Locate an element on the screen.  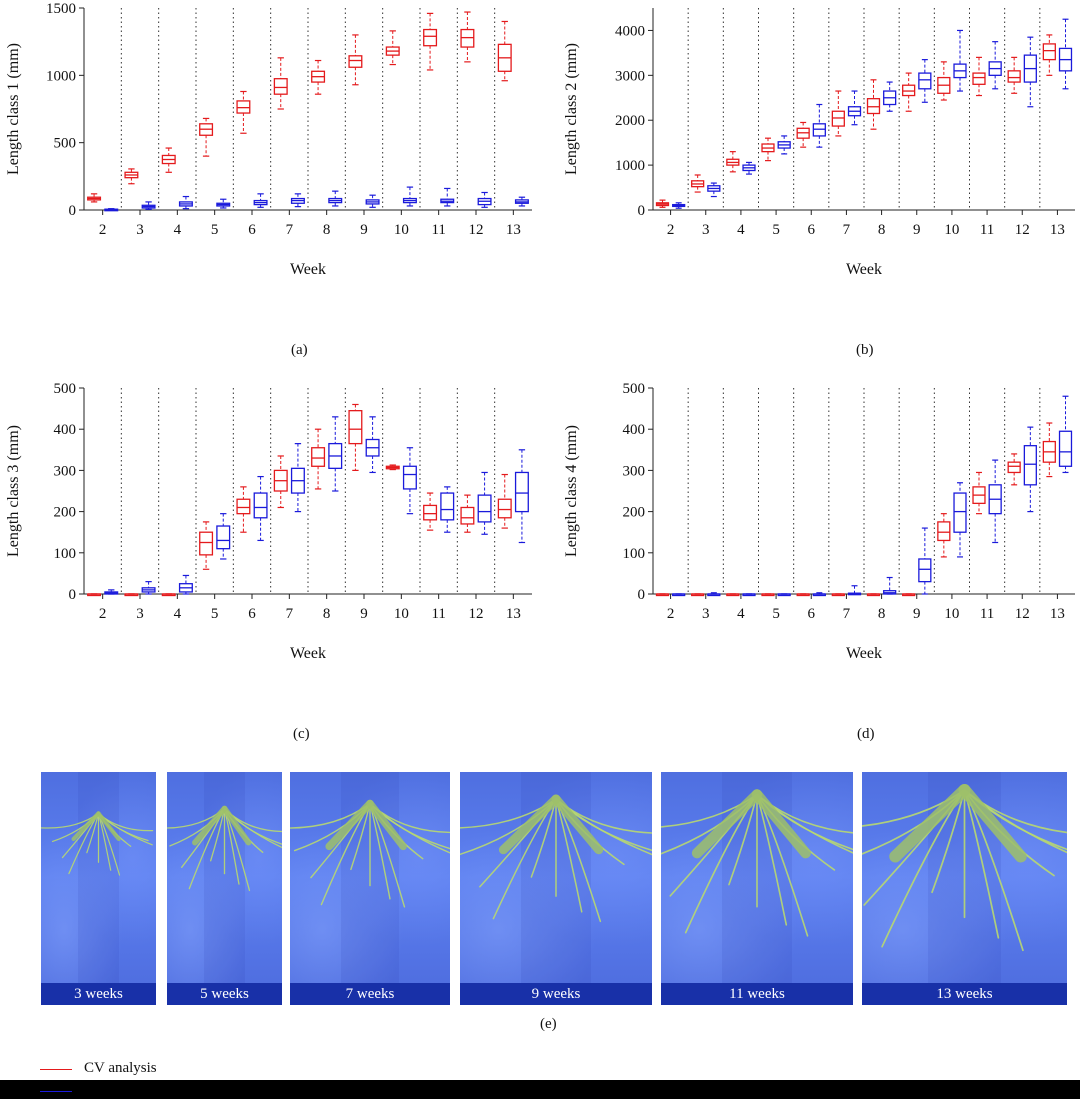
y-axis-label: Length class 1 (mm) is located at coordinates (13, 109).